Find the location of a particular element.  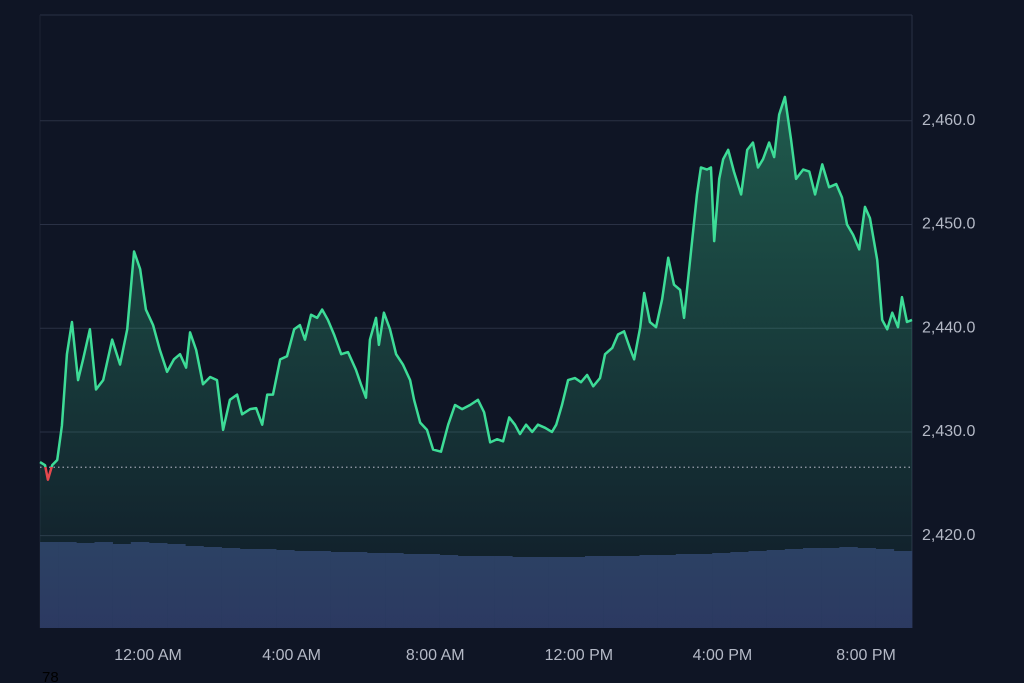

x-tick-label: 12:00 PM is located at coordinates (579, 655).